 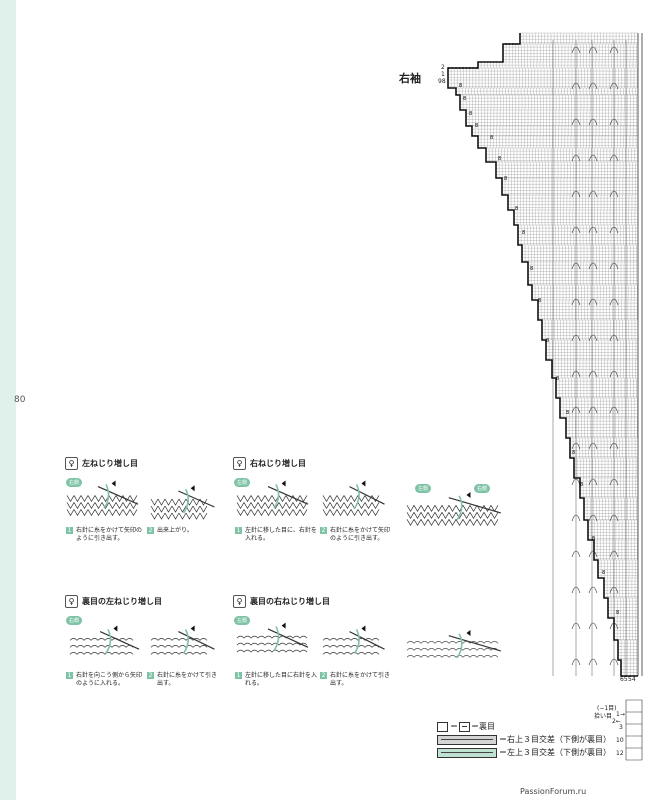 What do you see at coordinates (278, 463) in the screenshot?
I see `section-title: 右ねじり増し目` at bounding box center [278, 463].